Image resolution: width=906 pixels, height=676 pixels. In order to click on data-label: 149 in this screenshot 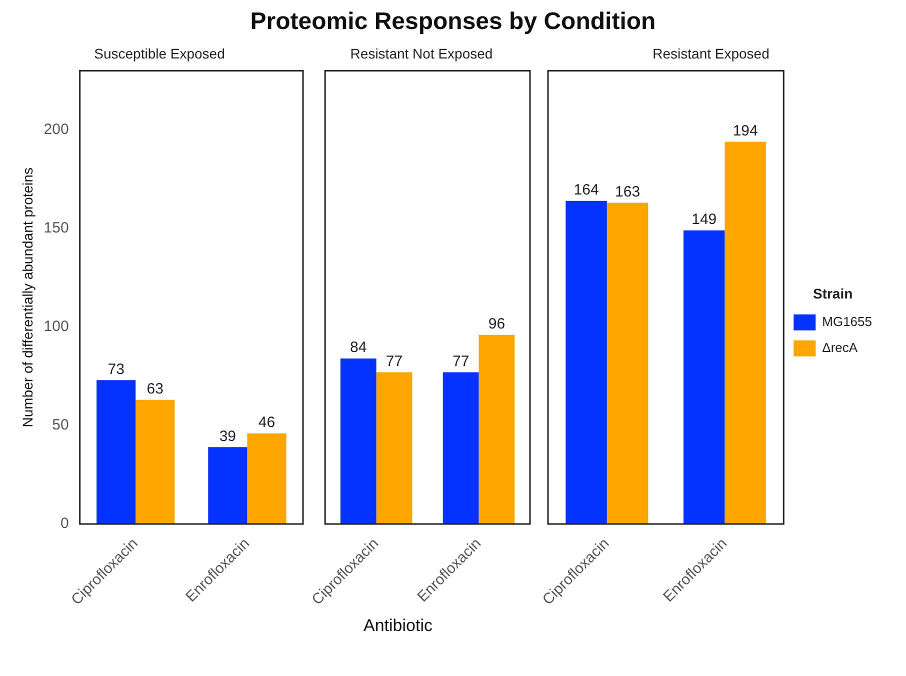, I will do `click(704, 219)`.